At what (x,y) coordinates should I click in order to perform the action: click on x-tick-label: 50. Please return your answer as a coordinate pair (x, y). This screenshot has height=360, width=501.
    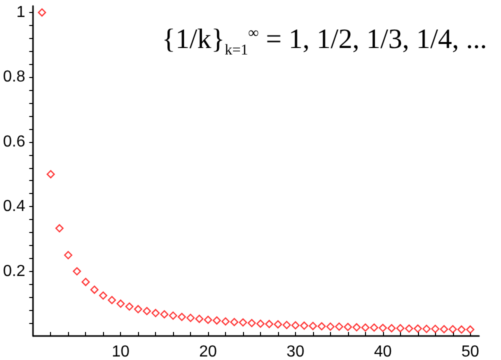
    Looking at the image, I should click on (470, 352).